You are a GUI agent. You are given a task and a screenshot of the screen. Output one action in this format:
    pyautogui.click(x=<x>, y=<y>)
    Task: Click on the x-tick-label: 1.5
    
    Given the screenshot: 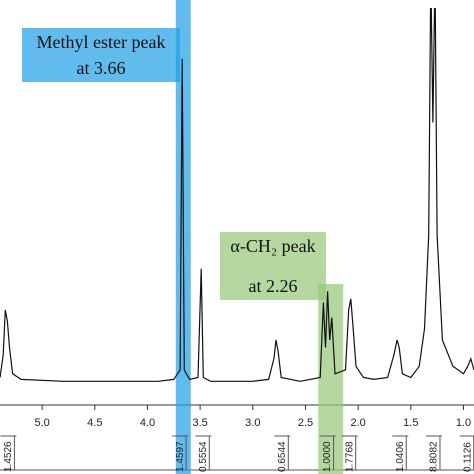 What is the action you would take?
    pyautogui.click(x=410, y=423)
    